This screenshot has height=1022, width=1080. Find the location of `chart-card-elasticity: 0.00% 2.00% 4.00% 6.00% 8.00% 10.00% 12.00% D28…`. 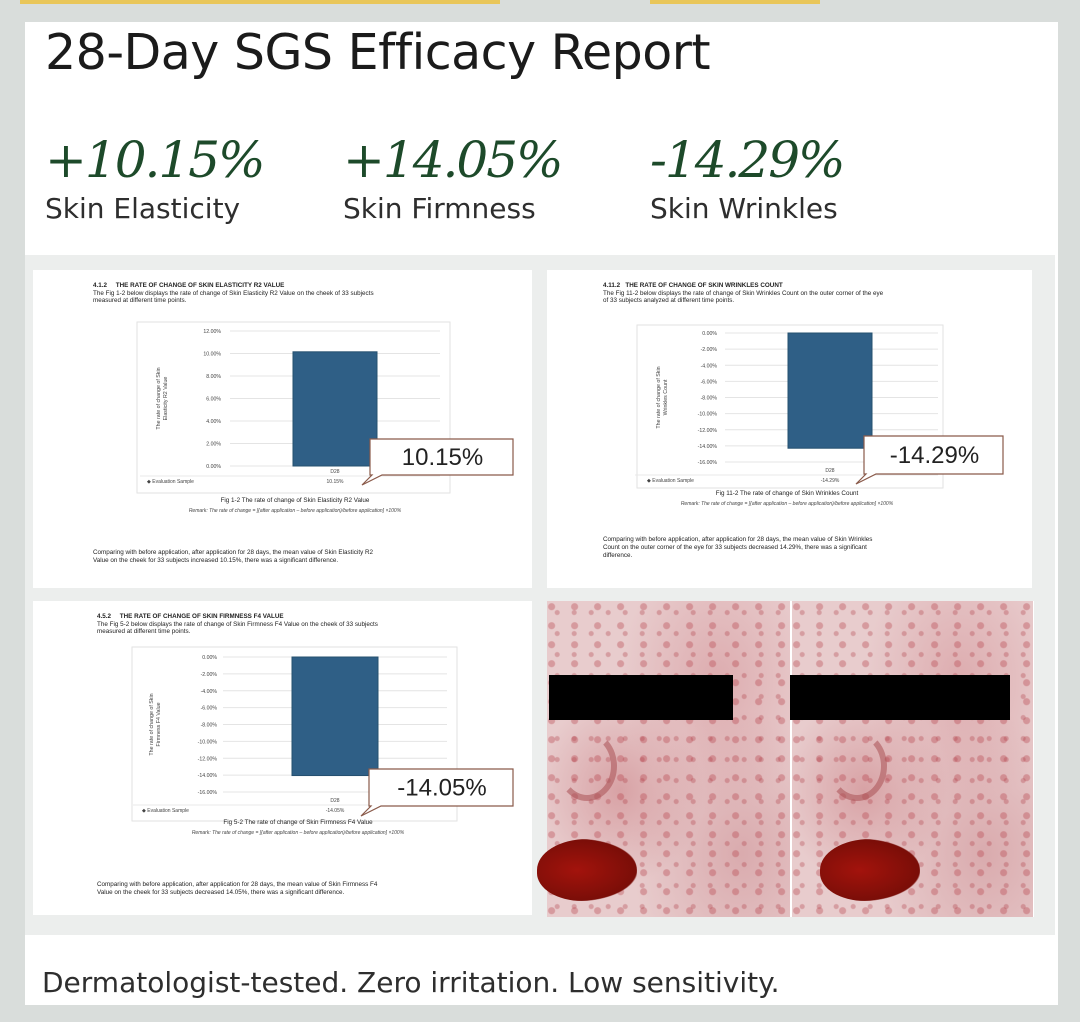

chart-card-elasticity: 0.00% 2.00% 4.00% 6.00% 8.00% 10.00% 12.00% D28… is located at coordinates (282, 429).